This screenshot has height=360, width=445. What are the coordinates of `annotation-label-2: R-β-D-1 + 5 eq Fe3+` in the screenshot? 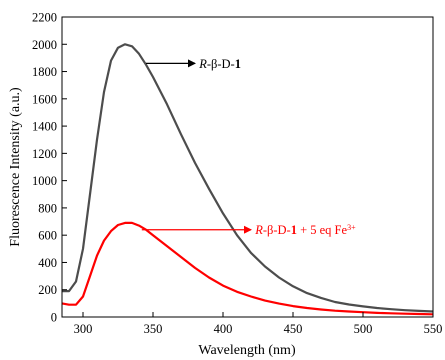 It's located at (305, 230).